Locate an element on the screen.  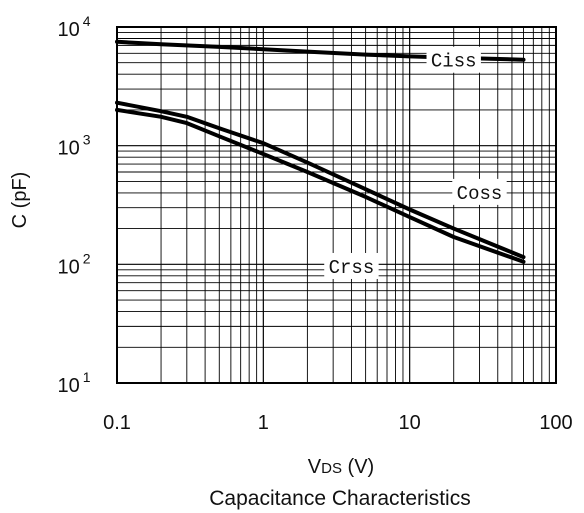
x-tick-label: 0.1 is located at coordinates (117, 423).